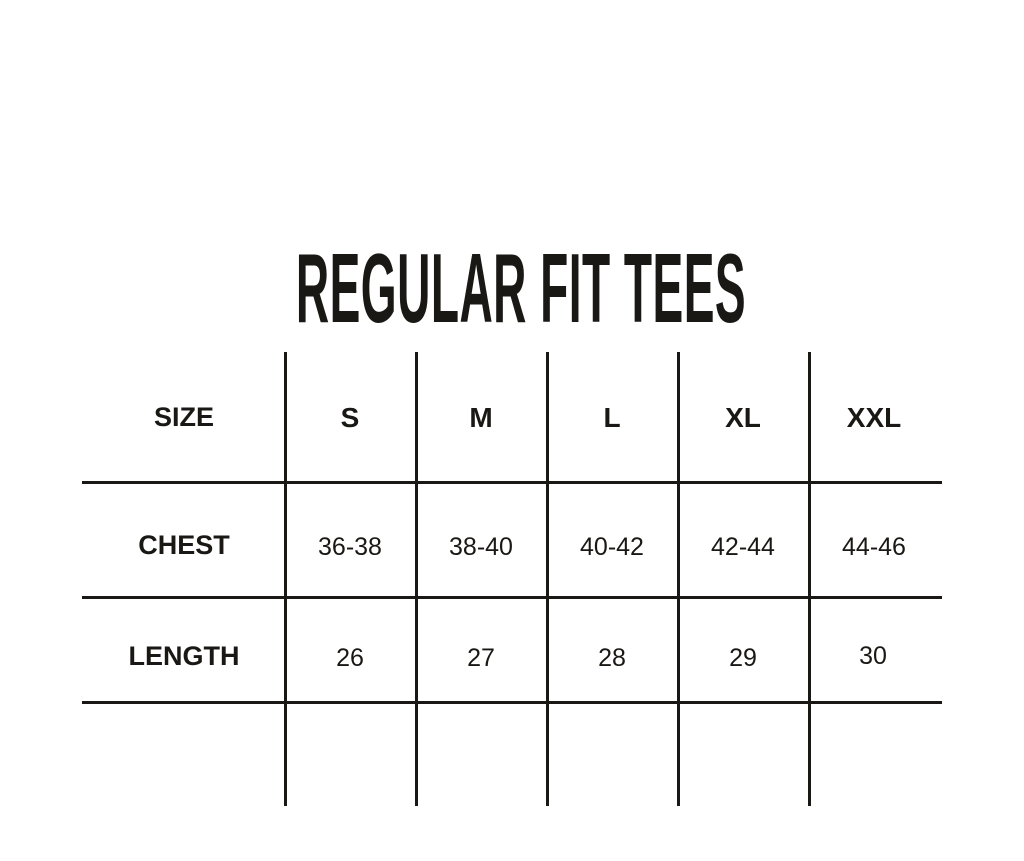 The height and width of the screenshot is (861, 1024). What do you see at coordinates (481, 547) in the screenshot?
I see `table-cell: 38-40` at bounding box center [481, 547].